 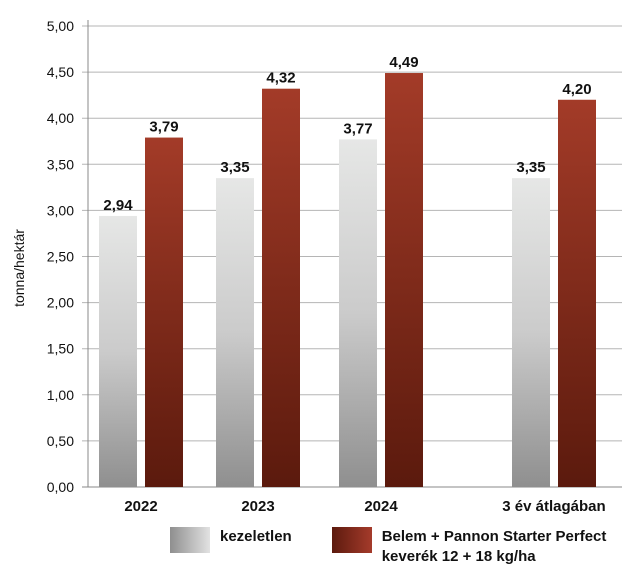 What do you see at coordinates (357, 128) in the screenshot?
I see `data-label: 3,77` at bounding box center [357, 128].